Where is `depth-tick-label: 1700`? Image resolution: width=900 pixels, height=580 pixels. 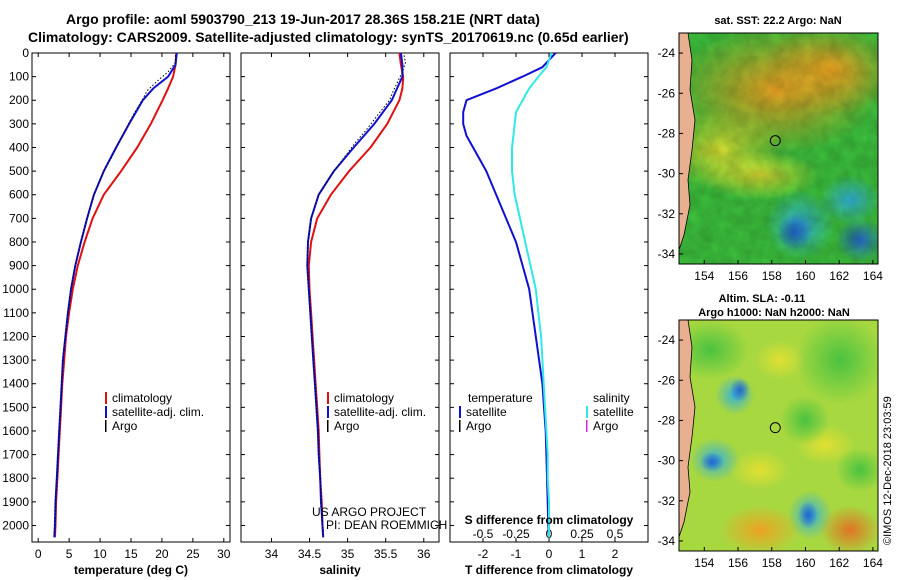 depth-tick-label: 1700 is located at coordinates (15, 455).